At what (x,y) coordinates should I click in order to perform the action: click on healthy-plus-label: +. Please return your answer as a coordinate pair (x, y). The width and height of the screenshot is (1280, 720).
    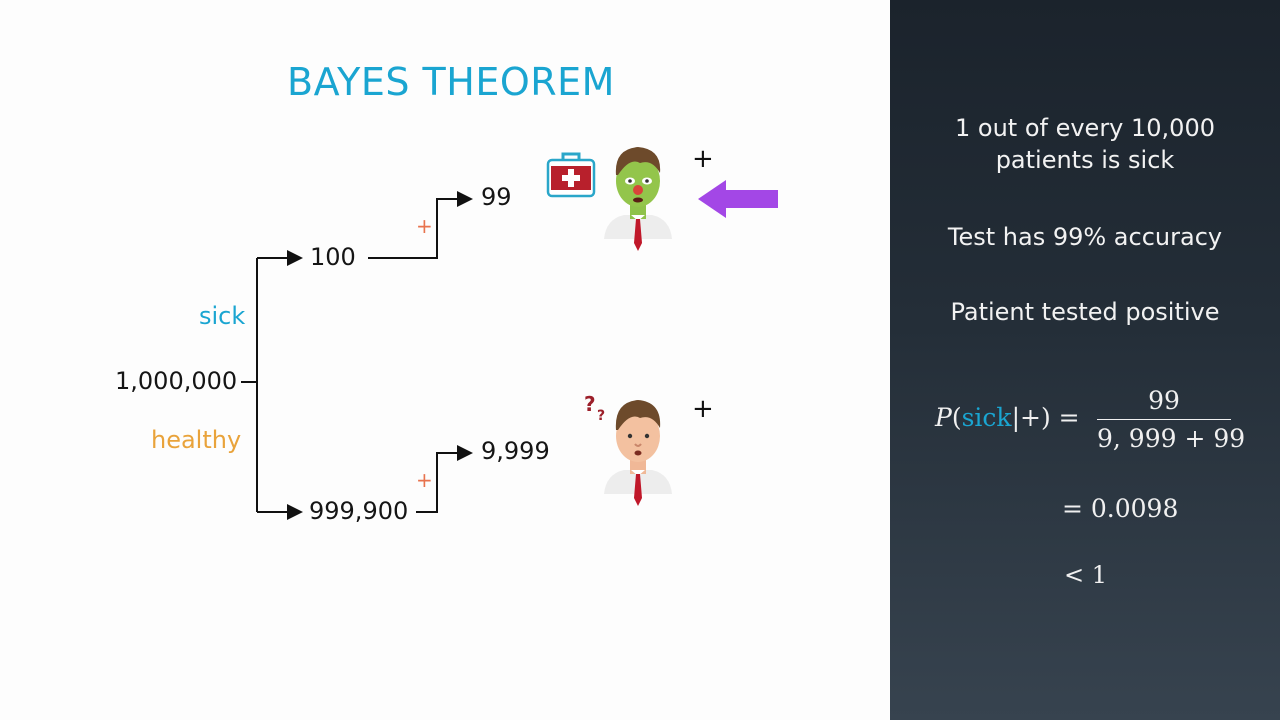
    Looking at the image, I should click on (424, 480).